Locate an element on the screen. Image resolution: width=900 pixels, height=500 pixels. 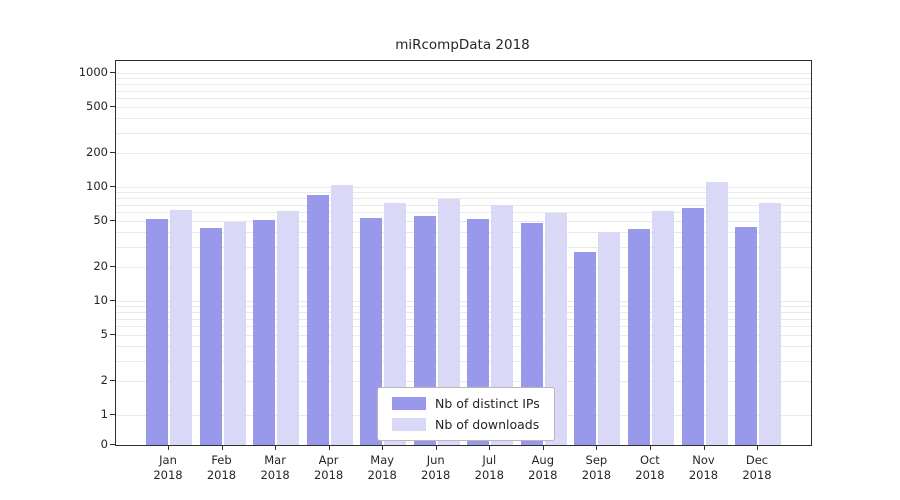
y-tick-label: 500 is located at coordinates (97, 106).